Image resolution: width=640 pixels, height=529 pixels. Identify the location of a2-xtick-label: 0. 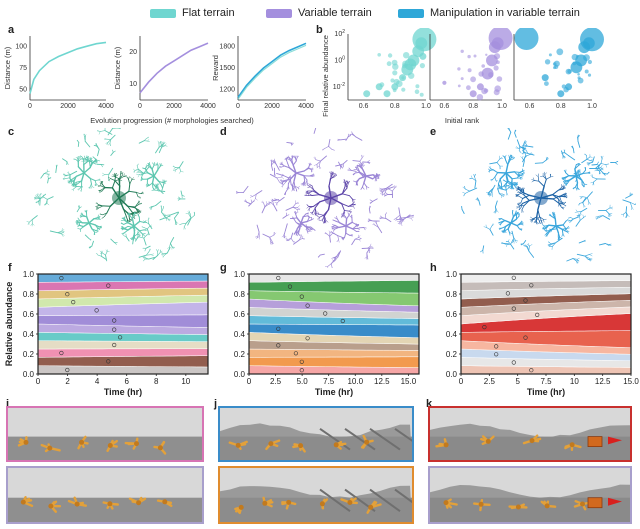
(140, 106).